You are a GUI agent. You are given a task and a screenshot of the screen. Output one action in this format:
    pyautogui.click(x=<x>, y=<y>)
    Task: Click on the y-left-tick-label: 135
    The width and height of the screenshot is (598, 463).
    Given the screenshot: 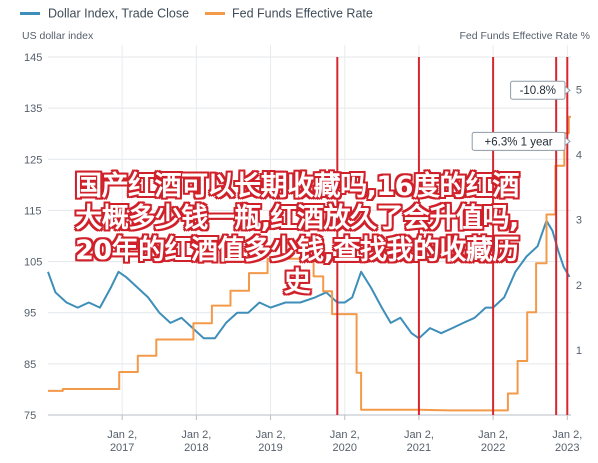 What is the action you would take?
    pyautogui.click(x=33, y=109)
    